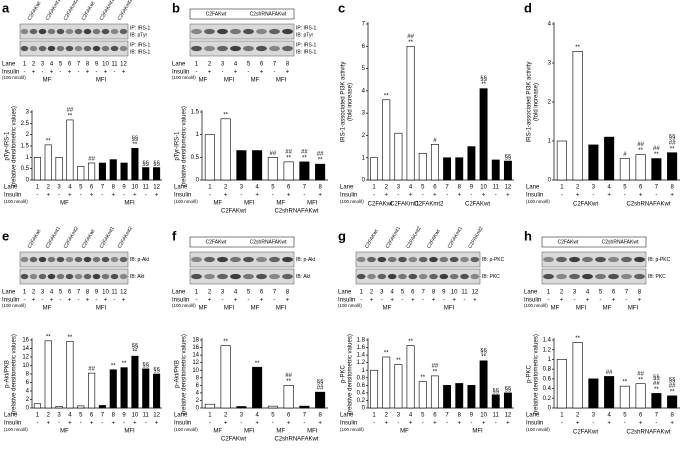 The image size is (685, 455). What do you see at coordinates (550, 103) in the screenshot?
I see `y-tick-label: 2` at bounding box center [550, 103].